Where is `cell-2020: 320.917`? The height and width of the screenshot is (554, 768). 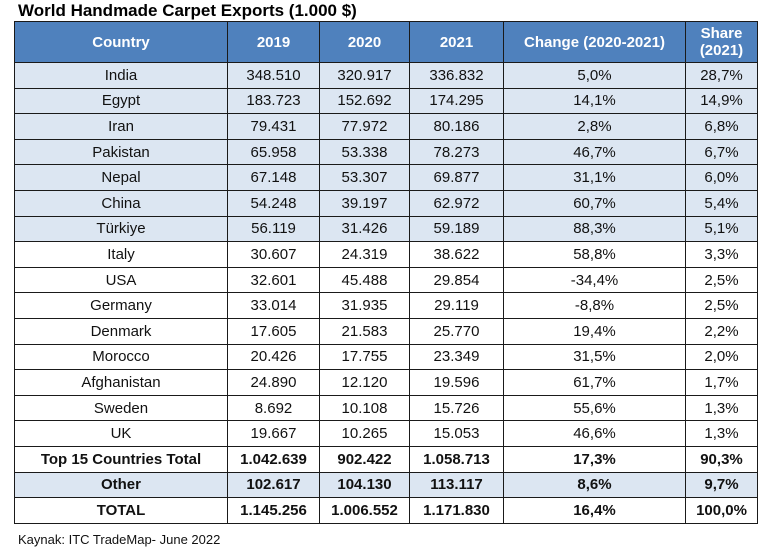 cell-2020: 320.917 is located at coordinates (364, 75).